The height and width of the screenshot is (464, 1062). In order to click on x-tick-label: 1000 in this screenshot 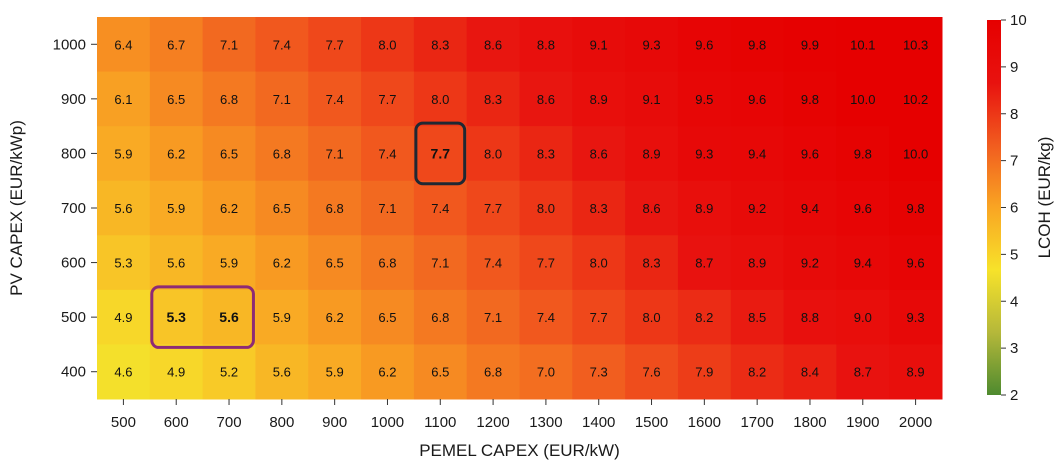, I will do `click(387, 422)`.